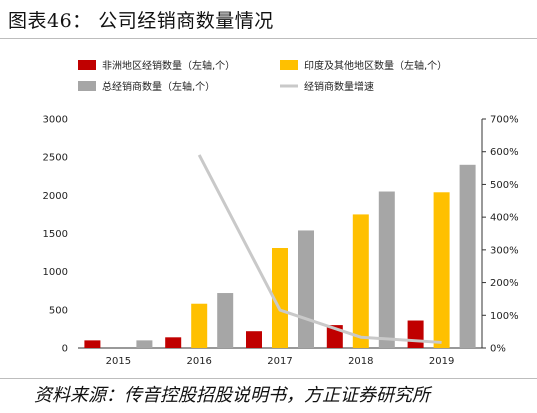 Image resolution: width=537 pixels, height=413 pixels. Describe the element at coordinates (441, 361) in the screenshot. I see `x-axis-tick-label: 2019` at that location.